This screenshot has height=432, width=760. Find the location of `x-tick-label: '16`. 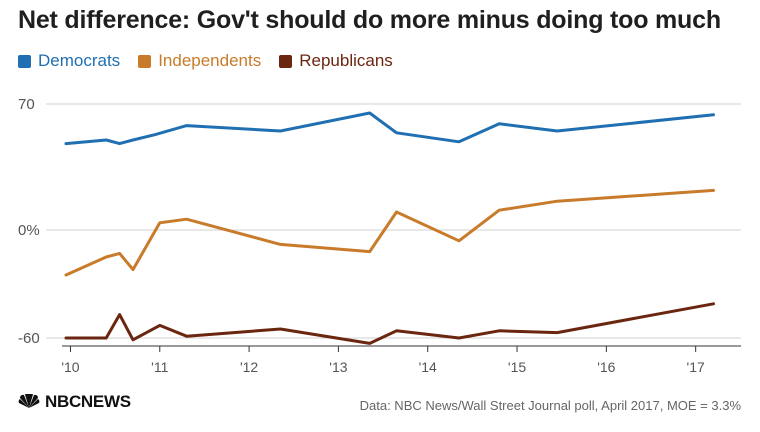

x-tick-label: '16 is located at coordinates (606, 367).